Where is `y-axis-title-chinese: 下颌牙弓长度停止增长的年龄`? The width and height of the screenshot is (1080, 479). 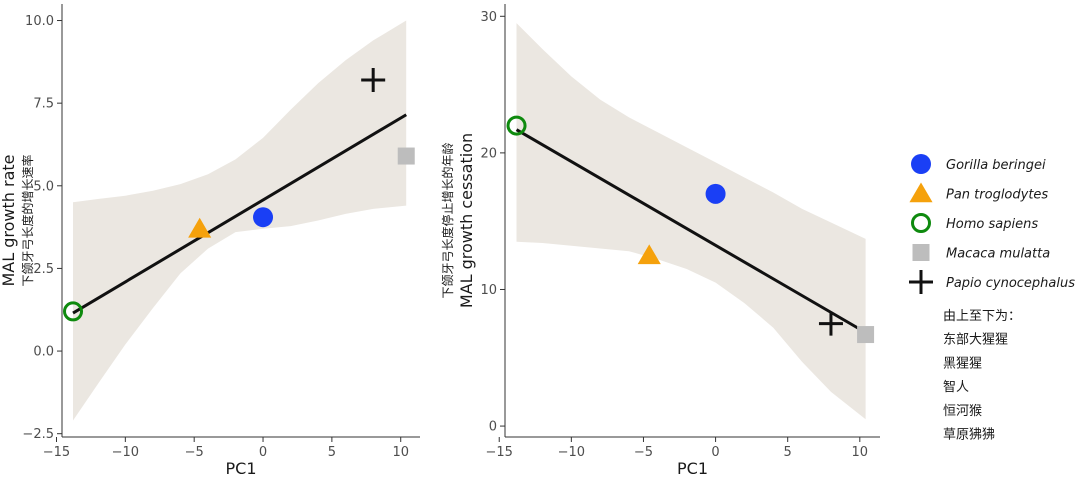
y-axis-title-chinese: 下颌牙弓长度停止增长的年龄 is located at coordinates (447, 220).